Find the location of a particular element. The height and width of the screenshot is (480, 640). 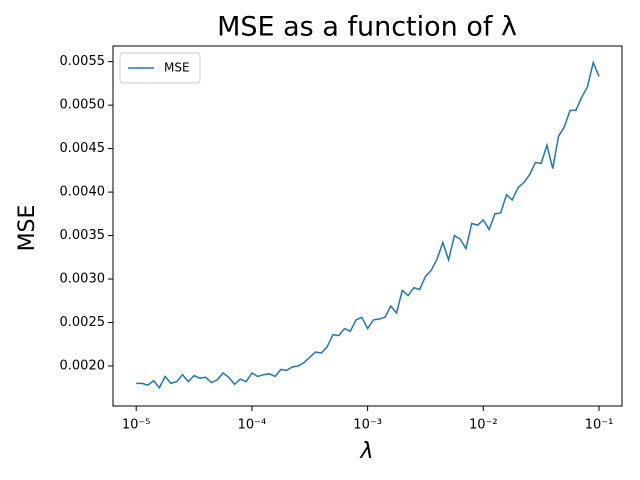

y-tick-label: 0.0020 is located at coordinates (83, 366).